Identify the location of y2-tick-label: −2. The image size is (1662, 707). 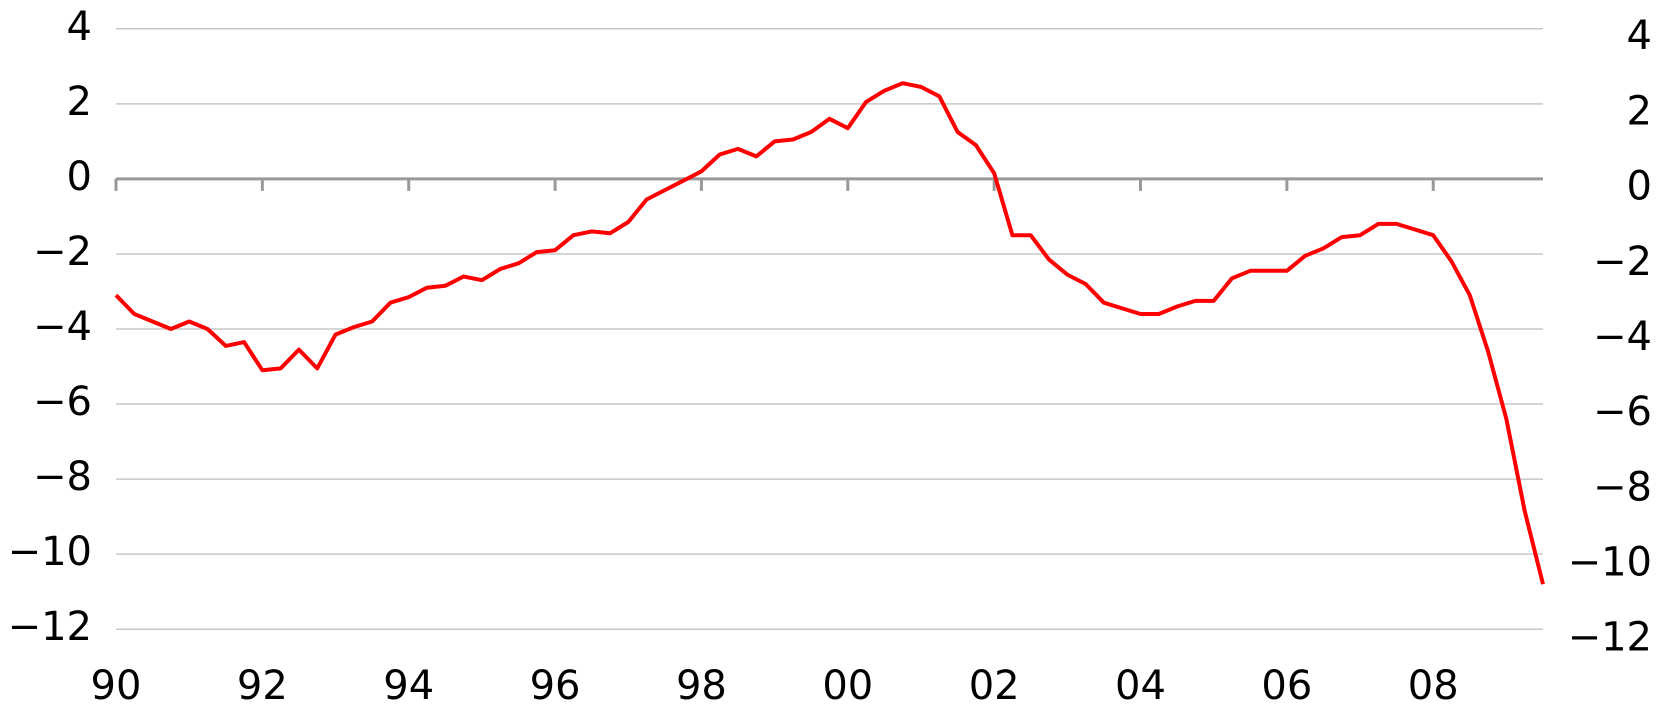
(1622, 262).